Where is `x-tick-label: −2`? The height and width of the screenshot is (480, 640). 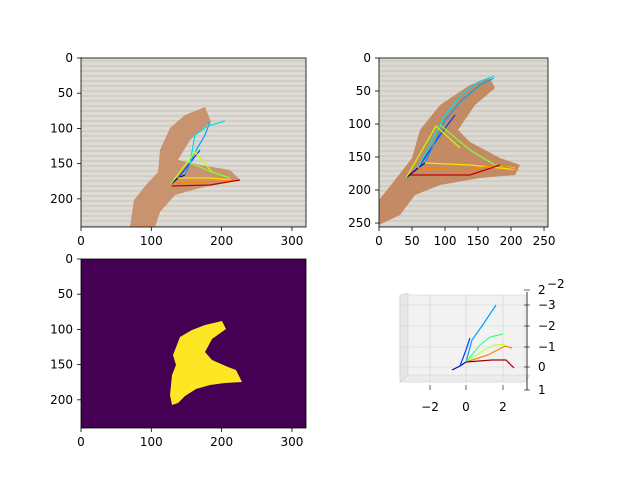
x-tick-label: −2 is located at coordinates (430, 407).